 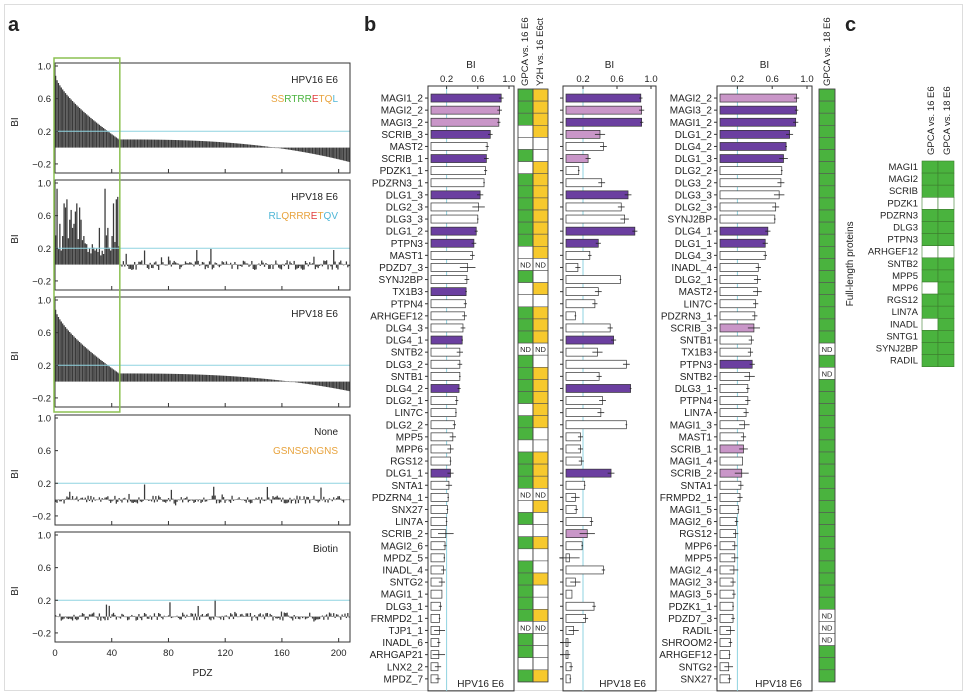 What do you see at coordinates (696, 401) in the screenshot?
I see `row-label: PTPN4` at bounding box center [696, 401].